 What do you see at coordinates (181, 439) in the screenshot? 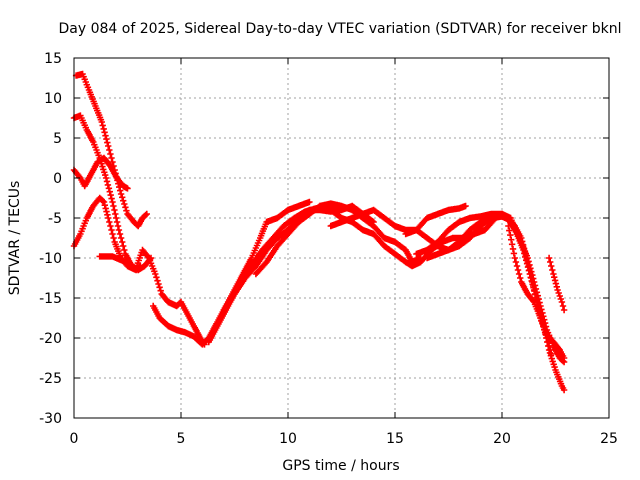
I see `x-tick-label: 5` at bounding box center [181, 439].